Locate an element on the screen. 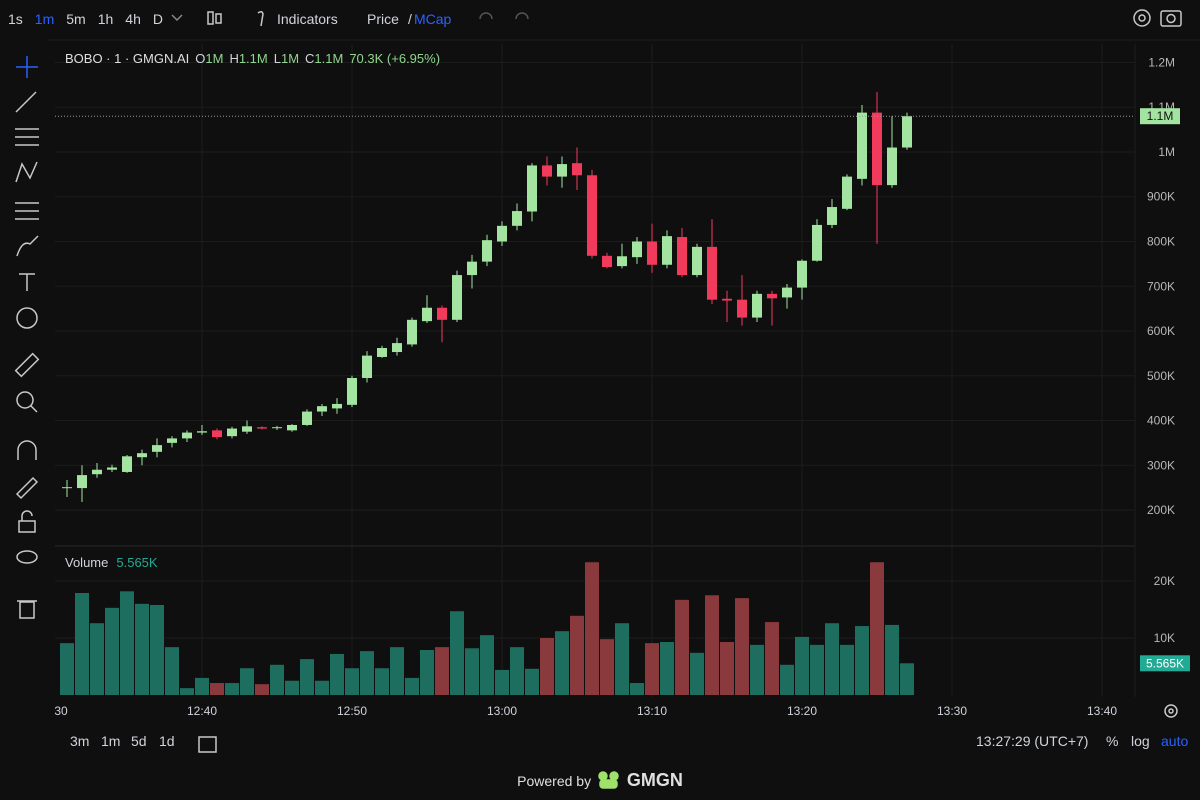 The height and width of the screenshot is (800, 1200). y-tick-label: 400K is located at coordinates (1161, 421).